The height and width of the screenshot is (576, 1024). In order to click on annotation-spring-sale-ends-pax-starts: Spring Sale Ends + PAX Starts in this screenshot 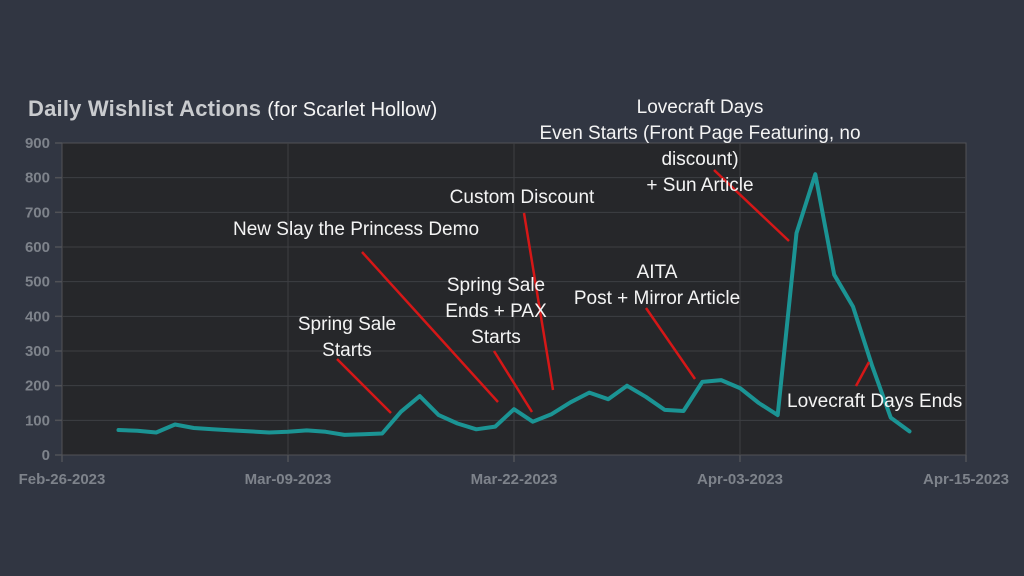, I will do `click(496, 311)`.